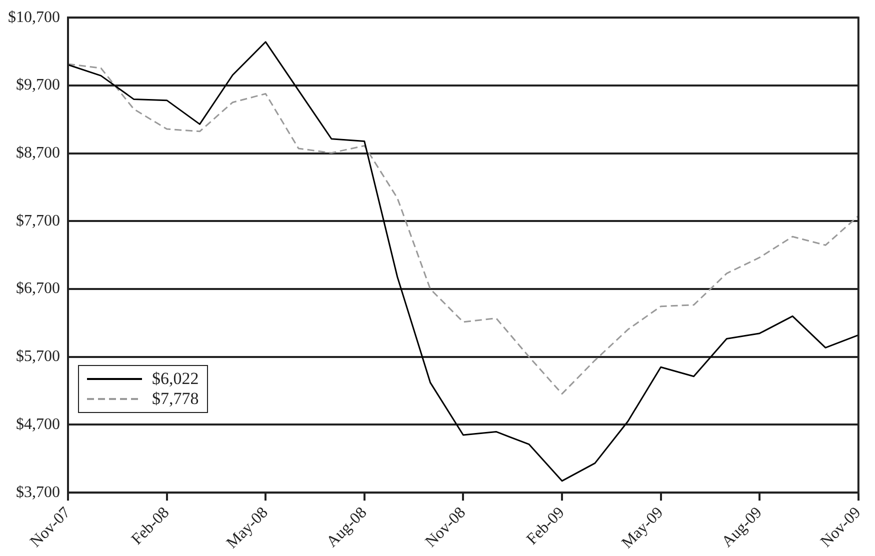 The image size is (875, 556). Describe the element at coordinates (38, 85) in the screenshot. I see `y-tick-label: $9,700` at that location.